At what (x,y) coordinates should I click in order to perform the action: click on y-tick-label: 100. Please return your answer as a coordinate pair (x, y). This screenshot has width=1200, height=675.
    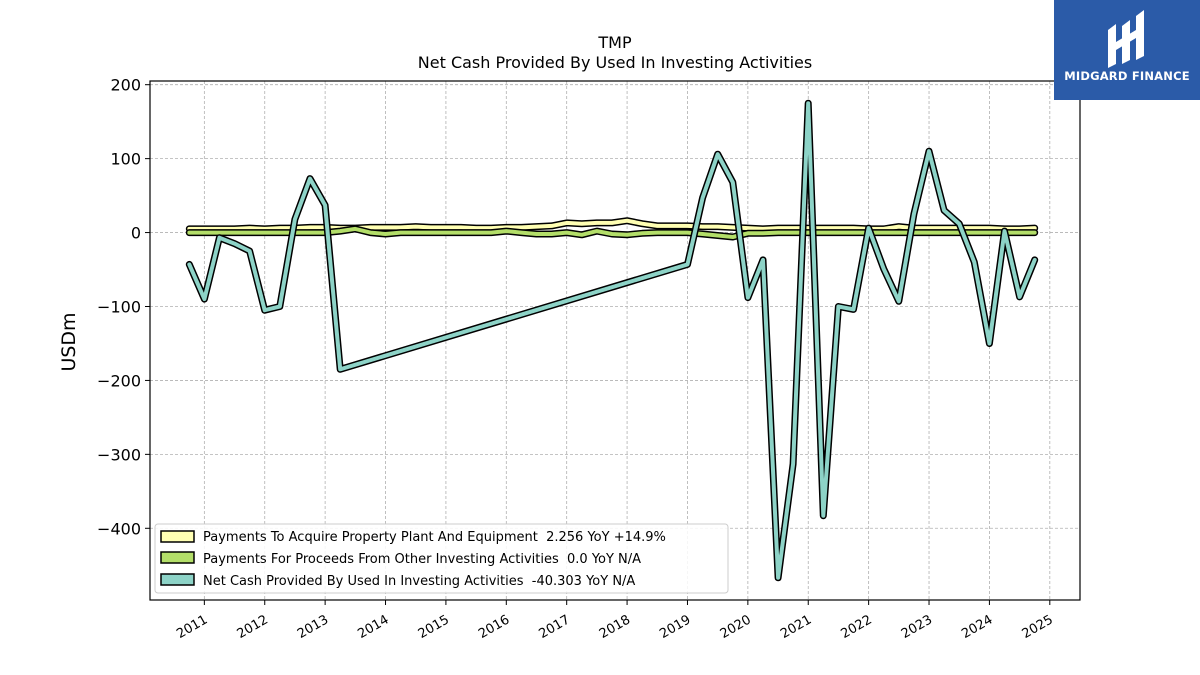
    Looking at the image, I should click on (125, 159).